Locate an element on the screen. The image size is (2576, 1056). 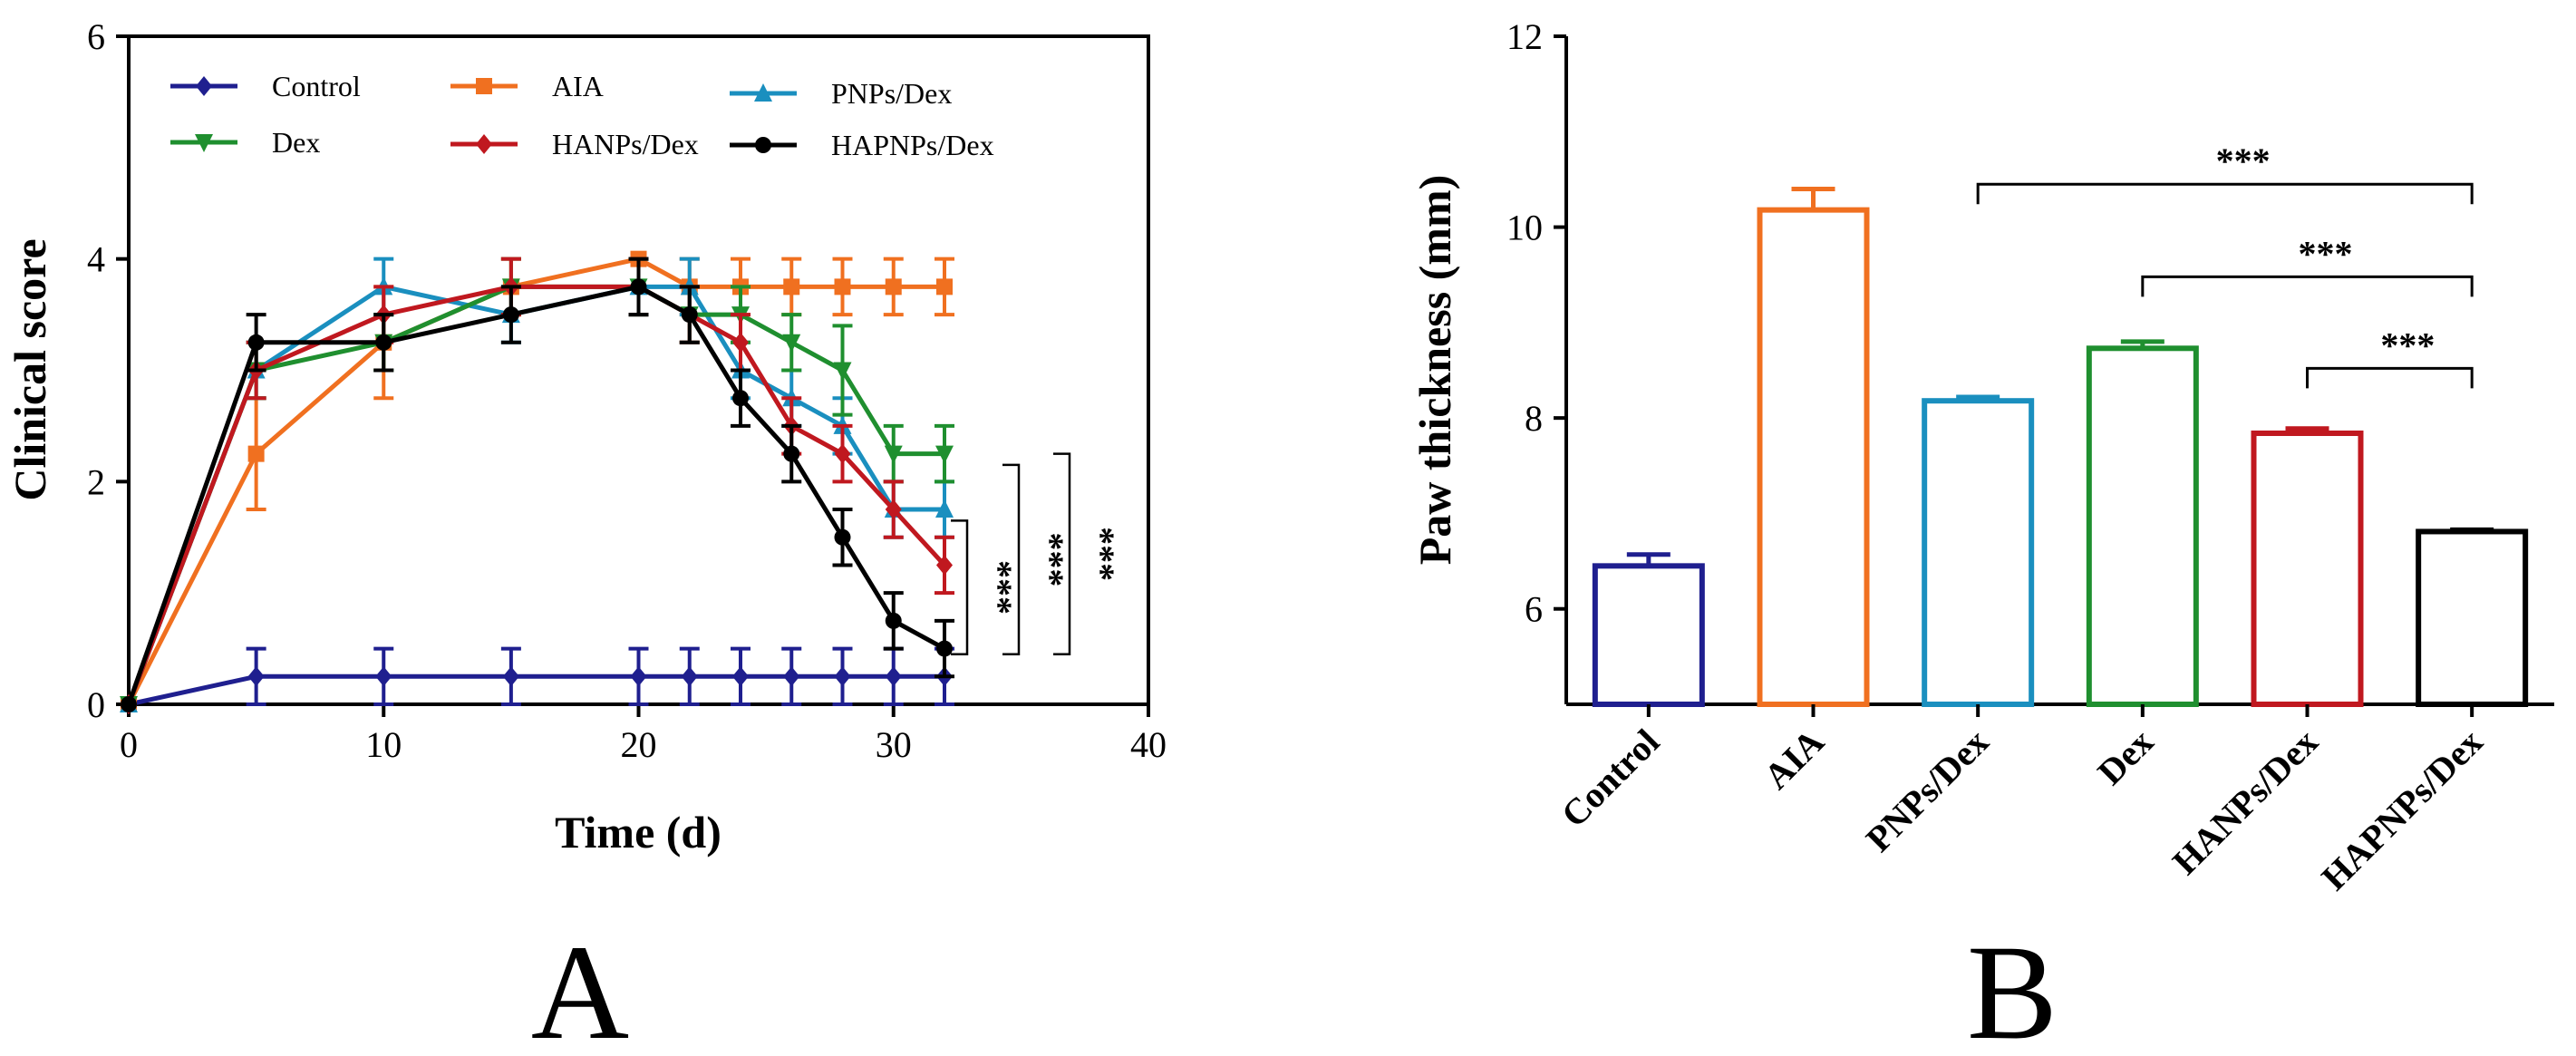
legend-entry-pnps-dex: PNPs/Dex is located at coordinates (841, 94).